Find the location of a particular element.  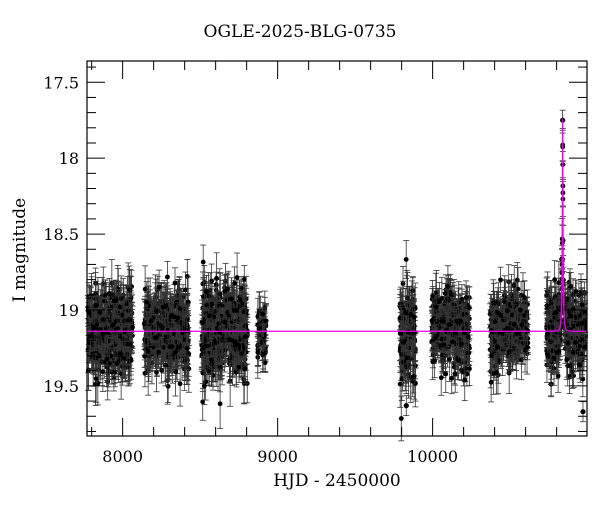

x-tick-label: 10000 is located at coordinates (432, 456).